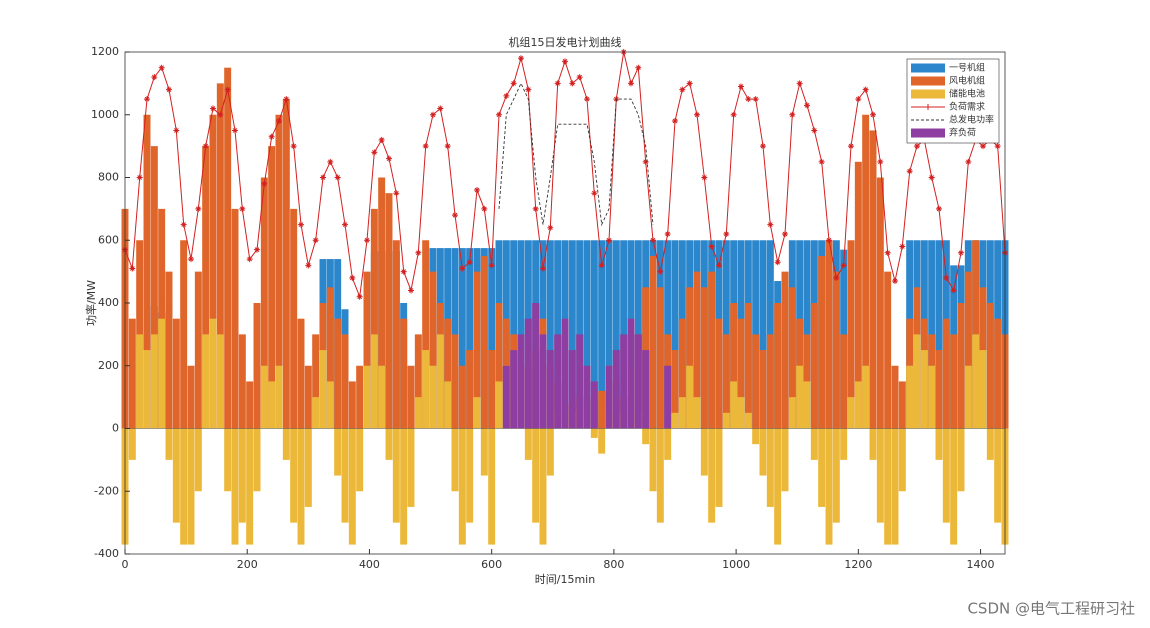 Image resolution: width=1150 pixels, height=628 pixels. I want to click on y-tick-label: 1200, so click(105, 51).